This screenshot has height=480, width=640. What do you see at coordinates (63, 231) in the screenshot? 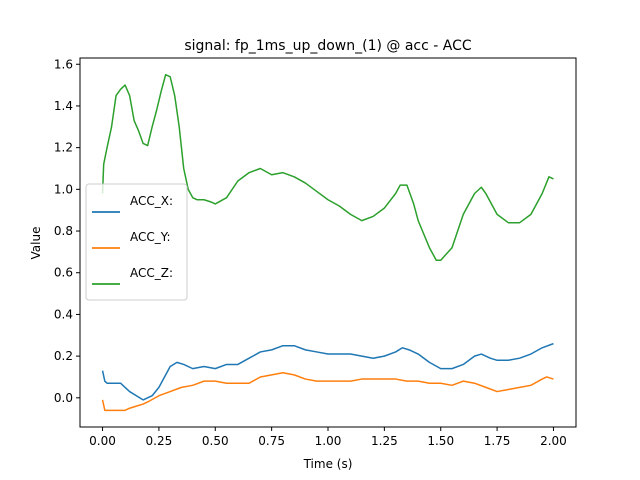
I see `y-tick-label: 0.8` at bounding box center [63, 231].